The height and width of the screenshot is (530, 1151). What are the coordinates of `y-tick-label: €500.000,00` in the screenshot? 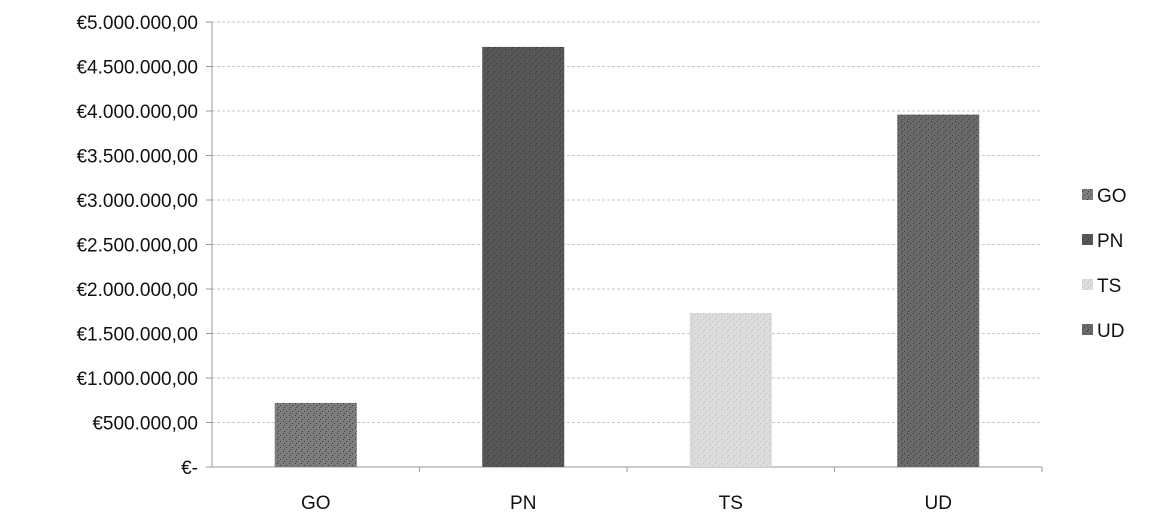 It's located at (145, 424).